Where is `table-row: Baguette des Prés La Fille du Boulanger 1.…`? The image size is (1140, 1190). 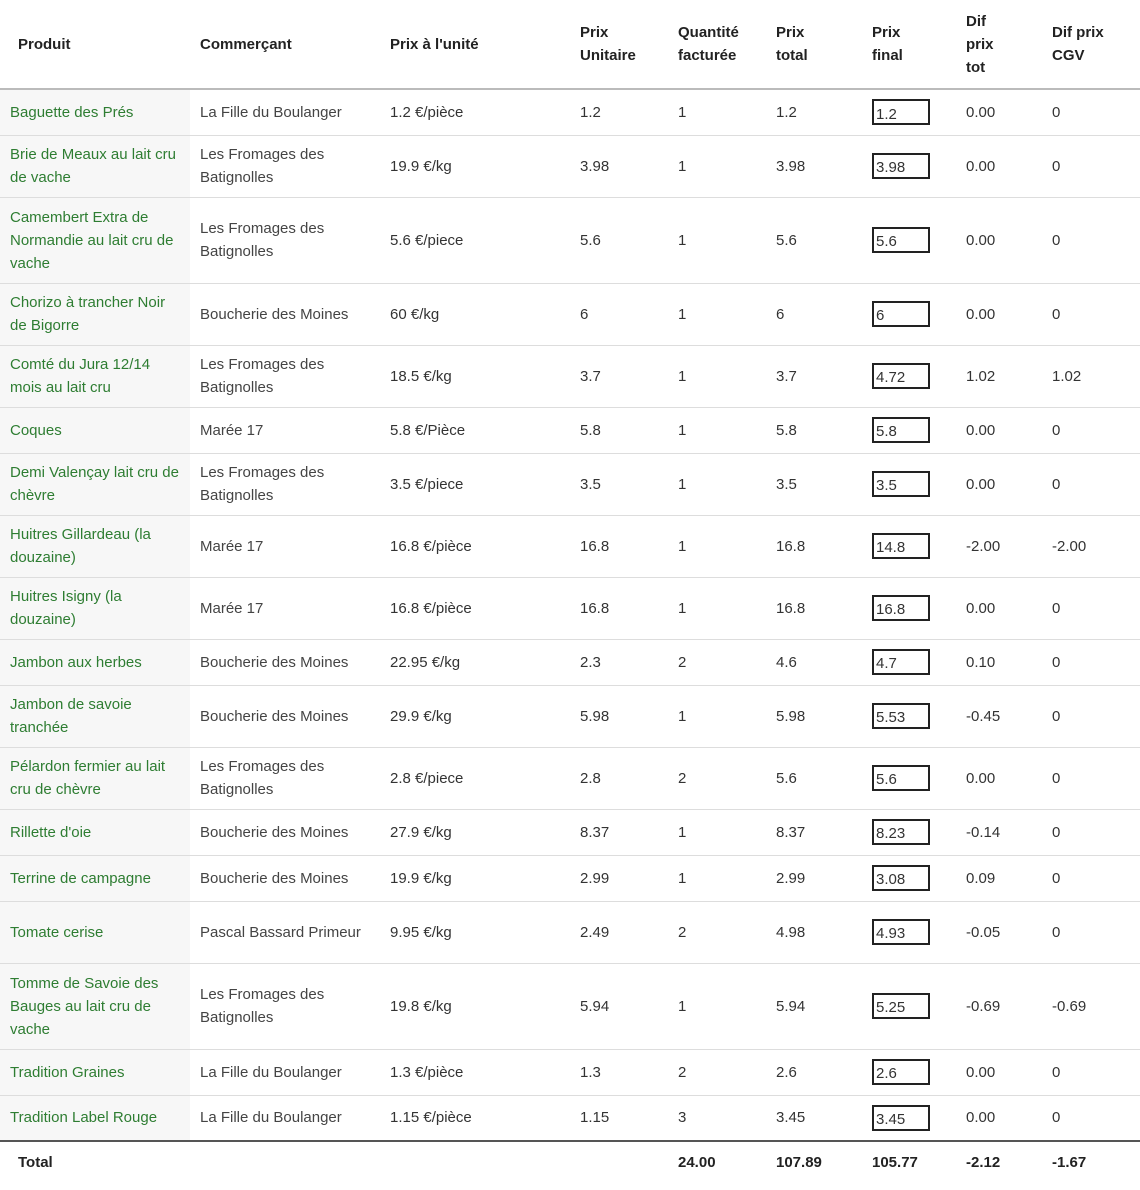
table-row: Baguette des Prés La Fille du Boulanger 1.… is located at coordinates (570, 111).